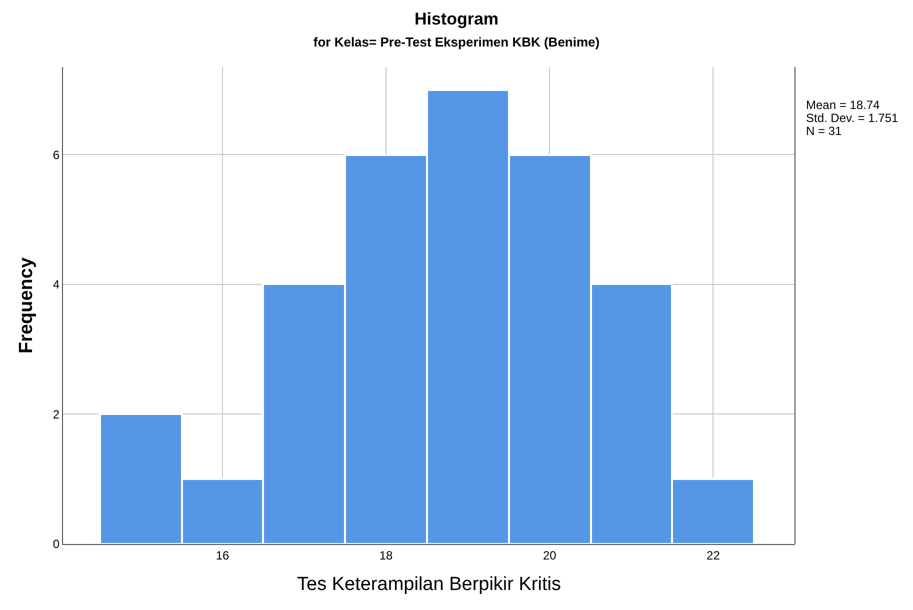  What do you see at coordinates (26, 305) in the screenshot?
I see `y-axis-title: Frequency` at bounding box center [26, 305].